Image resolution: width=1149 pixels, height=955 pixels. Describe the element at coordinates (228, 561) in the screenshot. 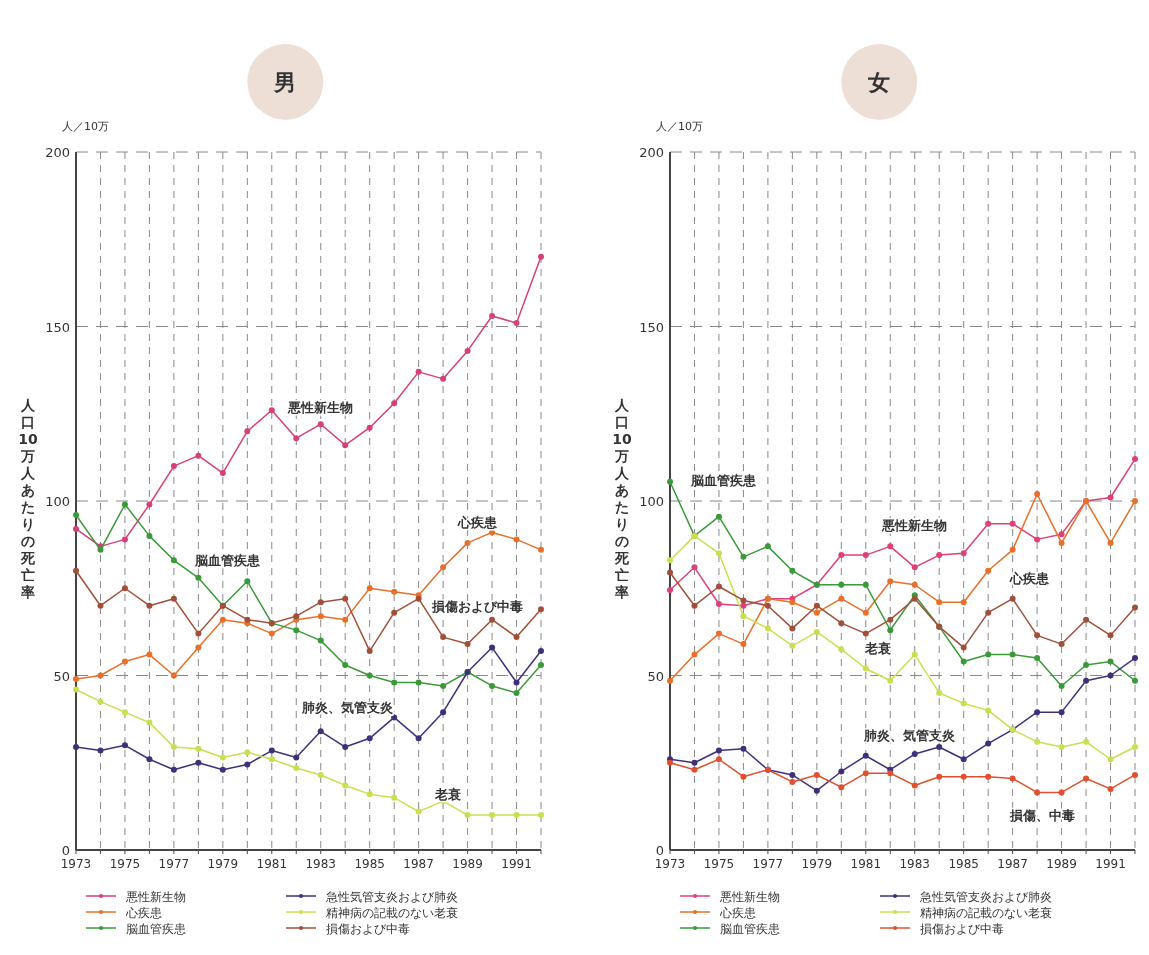

I see `annotation: 脳血管疾患` at that location.